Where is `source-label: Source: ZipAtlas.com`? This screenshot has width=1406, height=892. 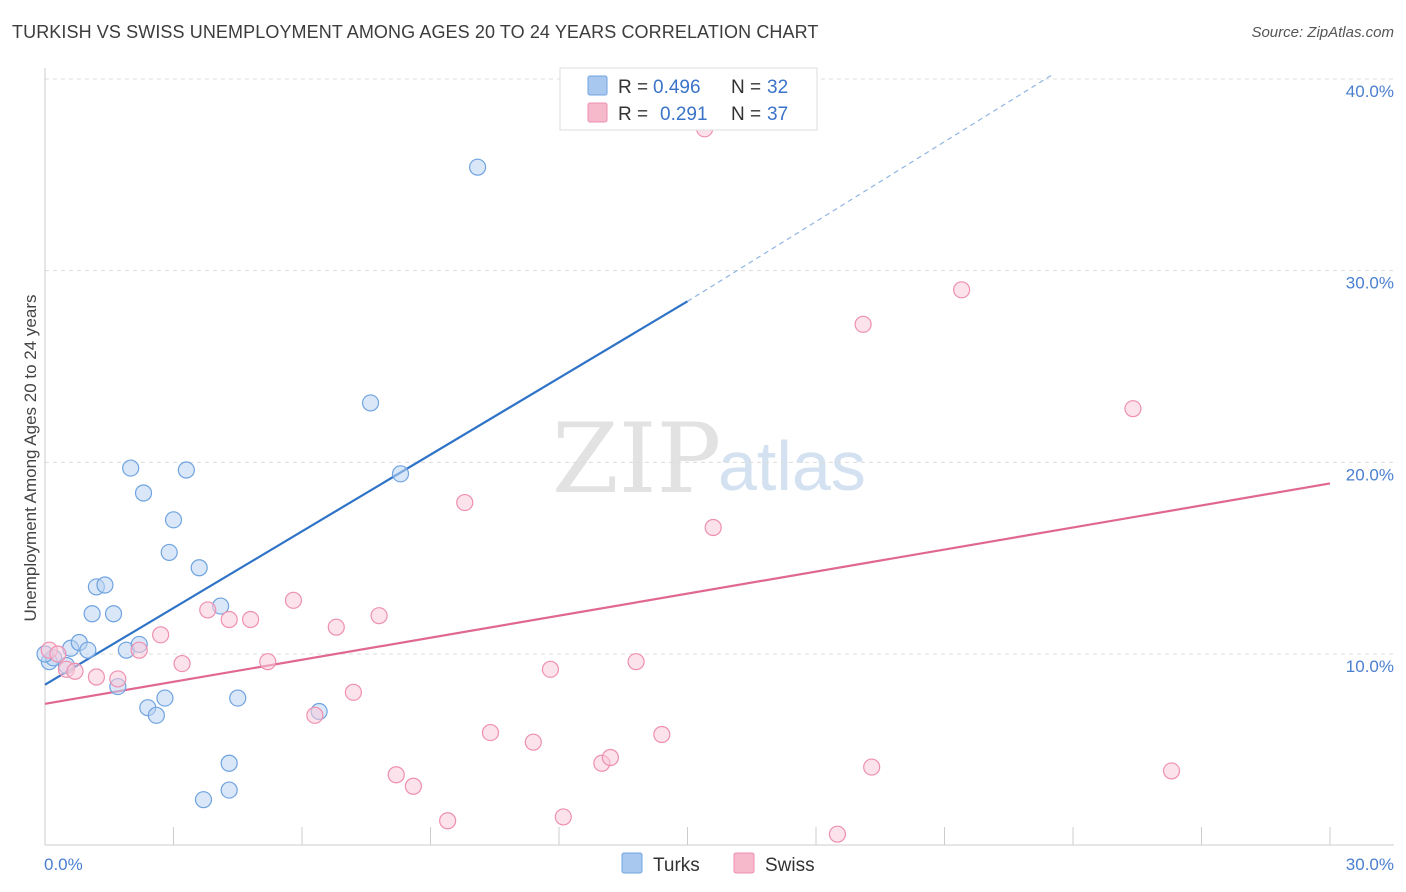
source-label: Source: ZipAtlas.com is located at coordinates (1322, 32).